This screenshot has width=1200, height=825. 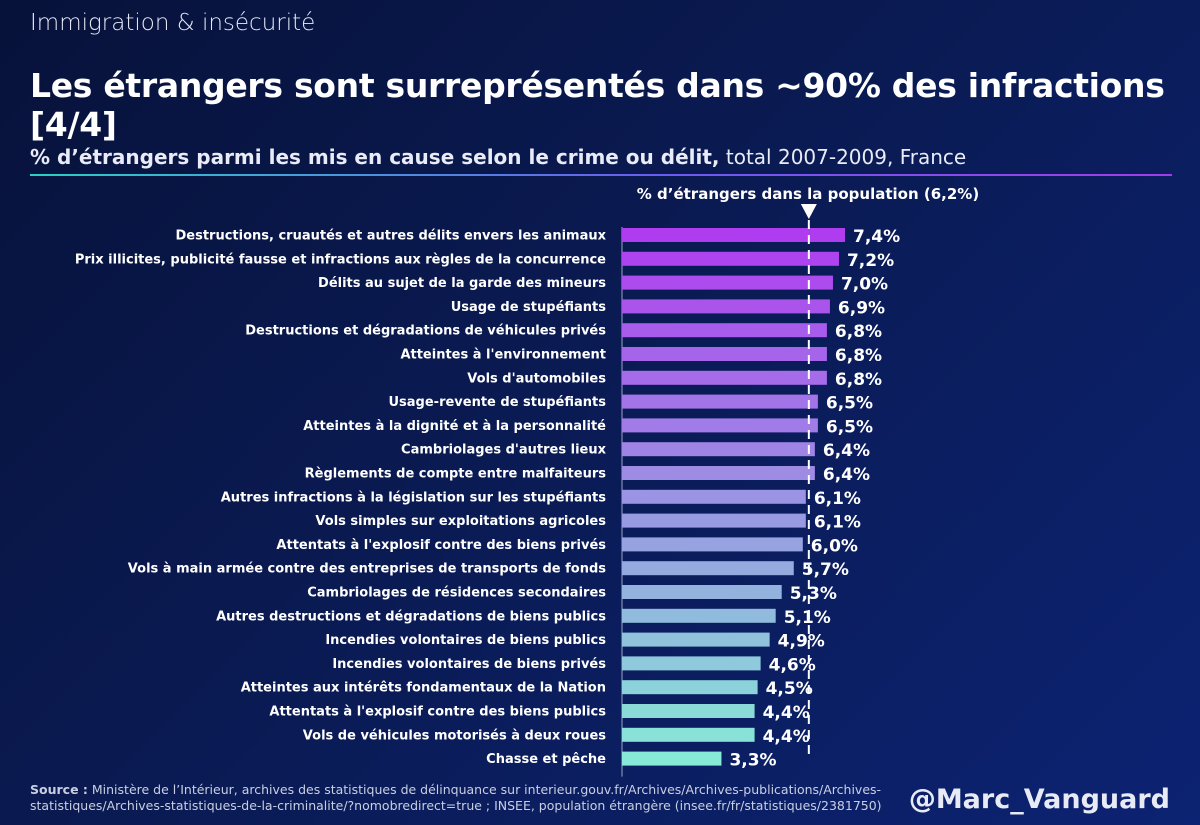 I want to click on value-label: 4,5%, so click(x=789, y=689).